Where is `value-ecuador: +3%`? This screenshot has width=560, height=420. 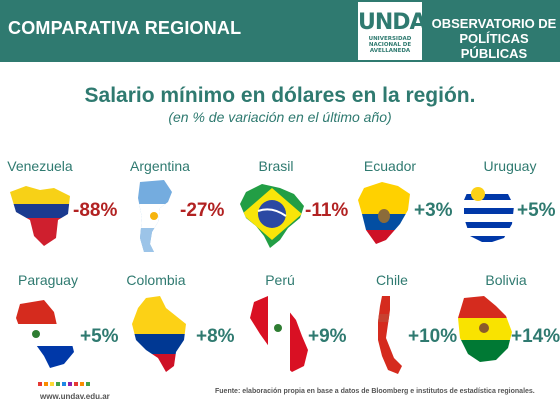 value-ecuador: +3% is located at coordinates (433, 210).